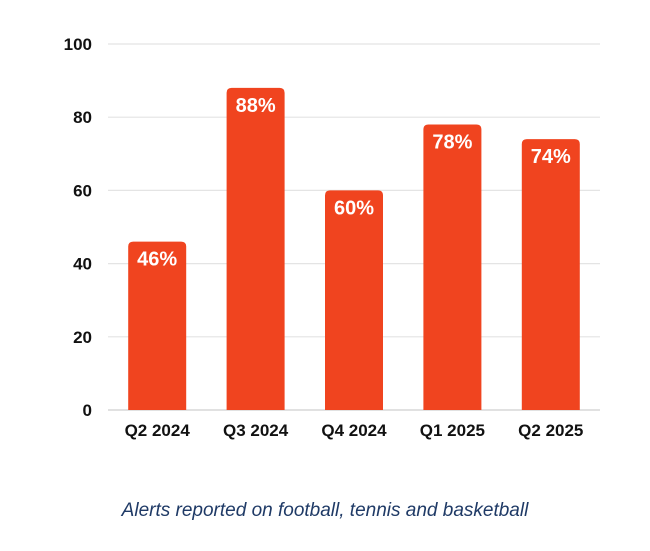 The width and height of the screenshot is (650, 551). What do you see at coordinates (157, 260) in the screenshot?
I see `bar-data-label: 46%` at bounding box center [157, 260].